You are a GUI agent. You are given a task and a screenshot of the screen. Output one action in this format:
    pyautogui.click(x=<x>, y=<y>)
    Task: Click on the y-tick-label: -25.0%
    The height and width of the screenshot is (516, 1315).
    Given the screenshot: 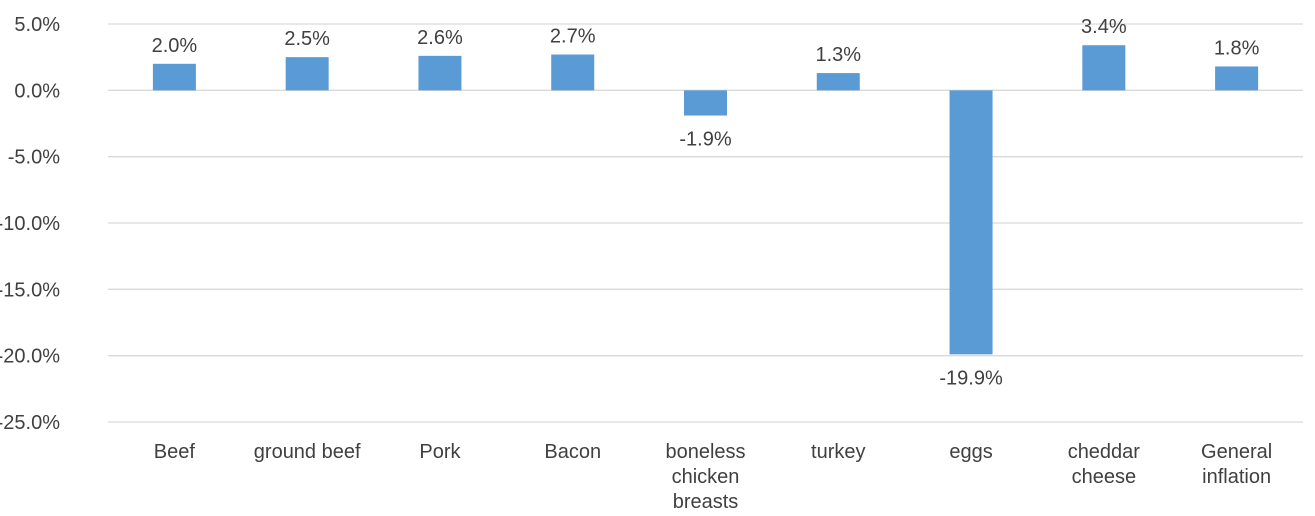 What is the action you would take?
    pyautogui.click(x=30, y=423)
    